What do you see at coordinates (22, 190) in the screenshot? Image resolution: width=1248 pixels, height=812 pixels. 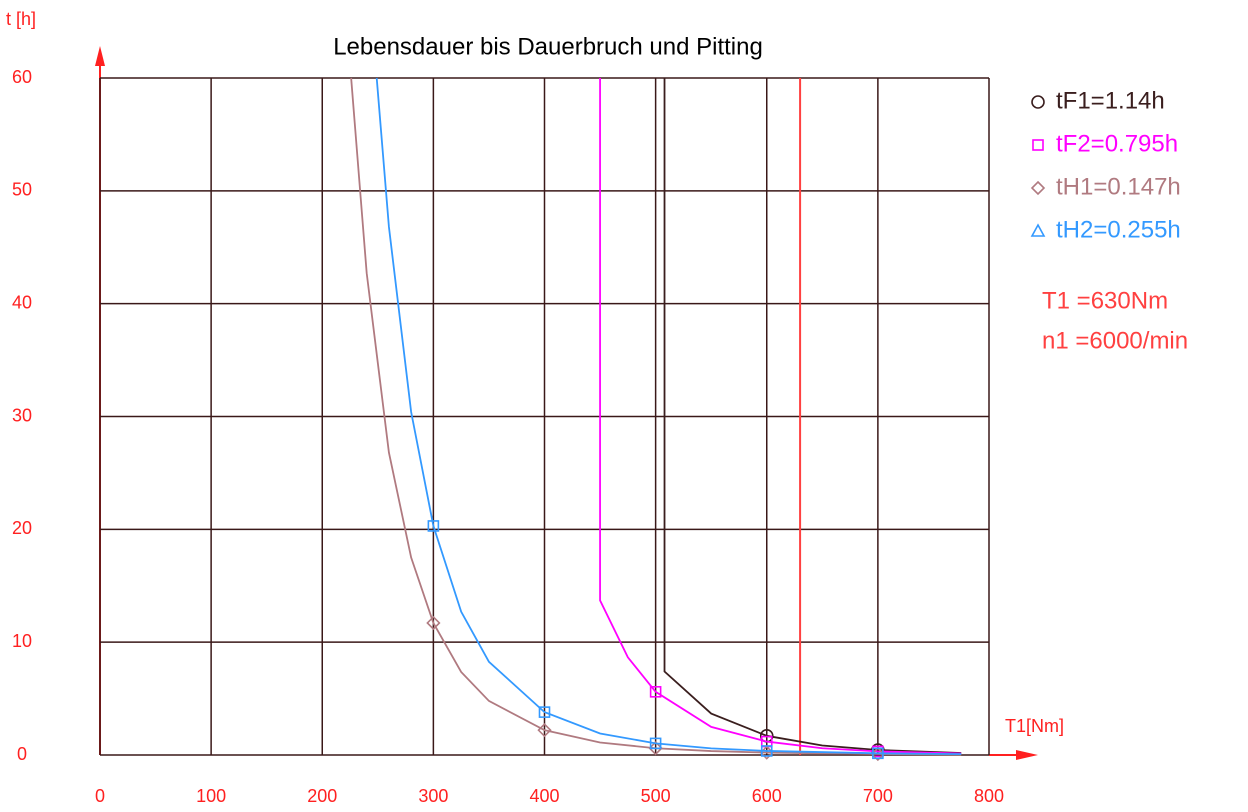 I see `y-tick-label: 50` at bounding box center [22, 190].